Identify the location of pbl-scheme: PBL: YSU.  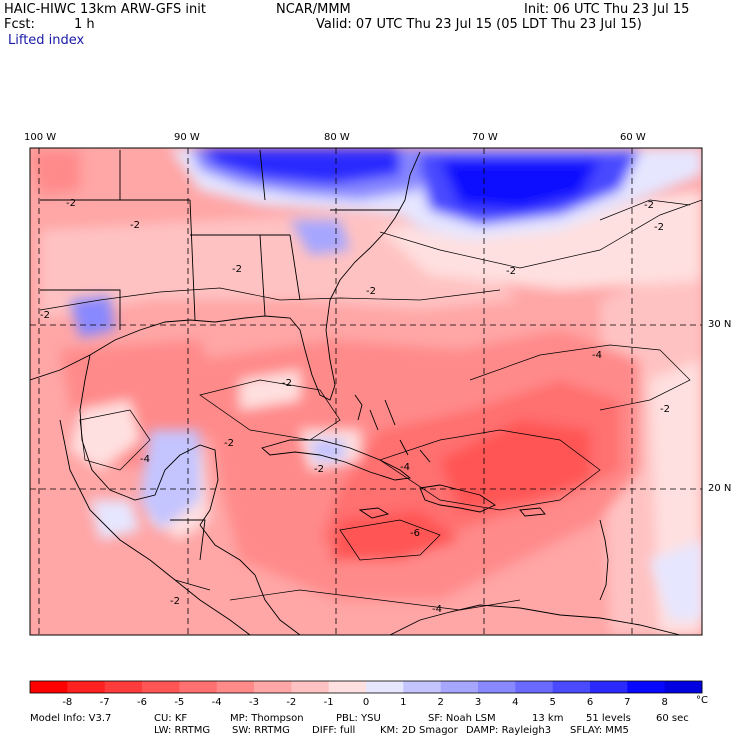
(358, 718).